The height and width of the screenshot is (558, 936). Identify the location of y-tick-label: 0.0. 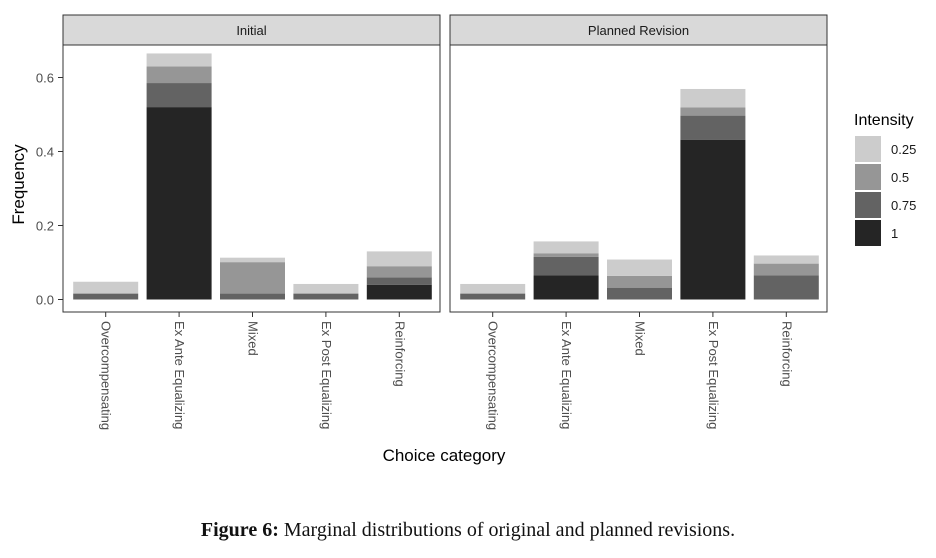
(45, 300).